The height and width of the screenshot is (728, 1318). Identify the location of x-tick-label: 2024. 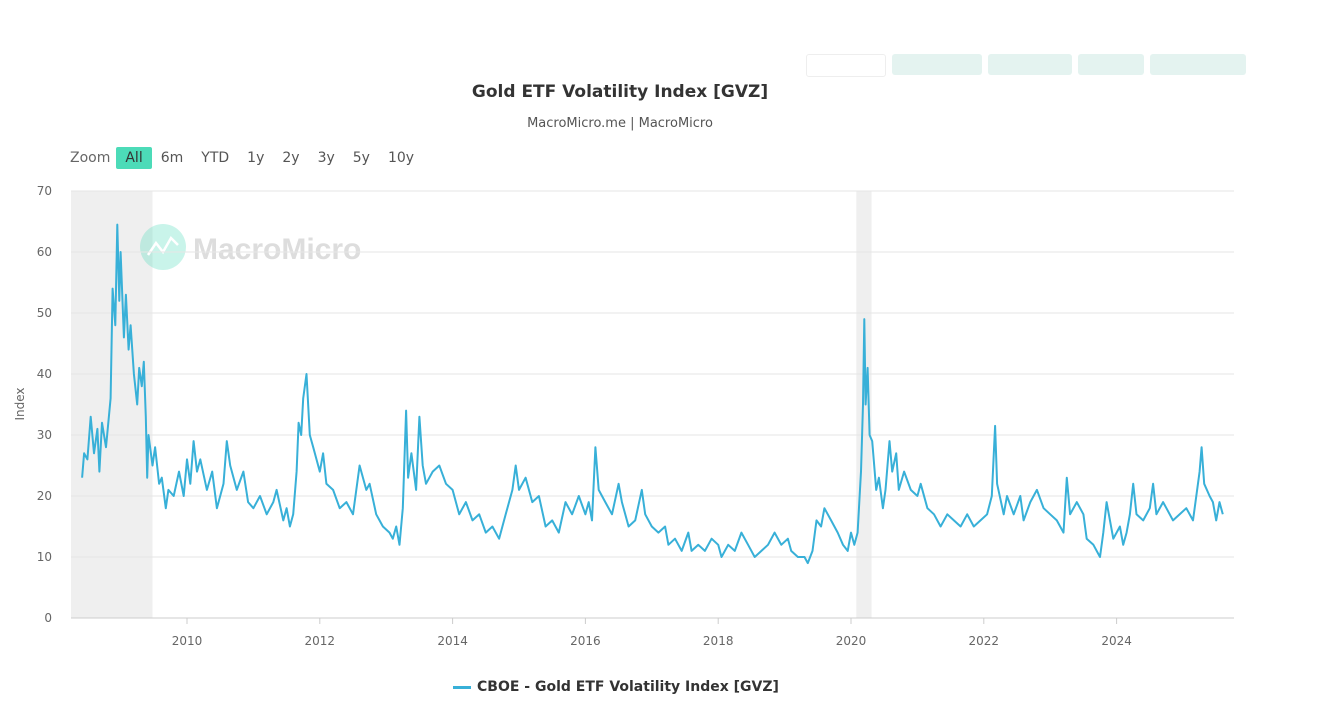
(1116, 641).